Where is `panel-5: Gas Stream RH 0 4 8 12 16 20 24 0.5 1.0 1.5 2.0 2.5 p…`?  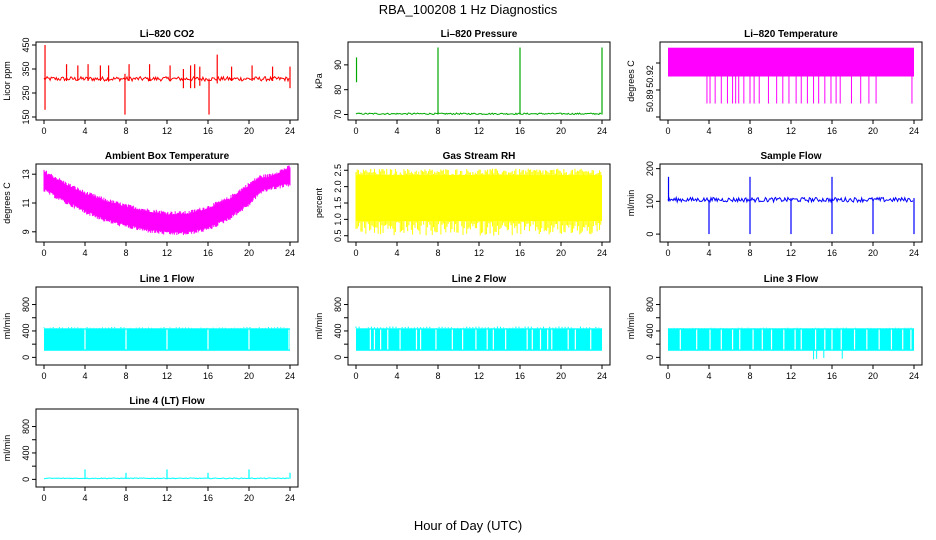
panel-5: Gas Stream RH 0 4 8 12 16 20 24 0.5 1.0 1.5 2.0 2.5 p… is located at coordinates (462, 204).